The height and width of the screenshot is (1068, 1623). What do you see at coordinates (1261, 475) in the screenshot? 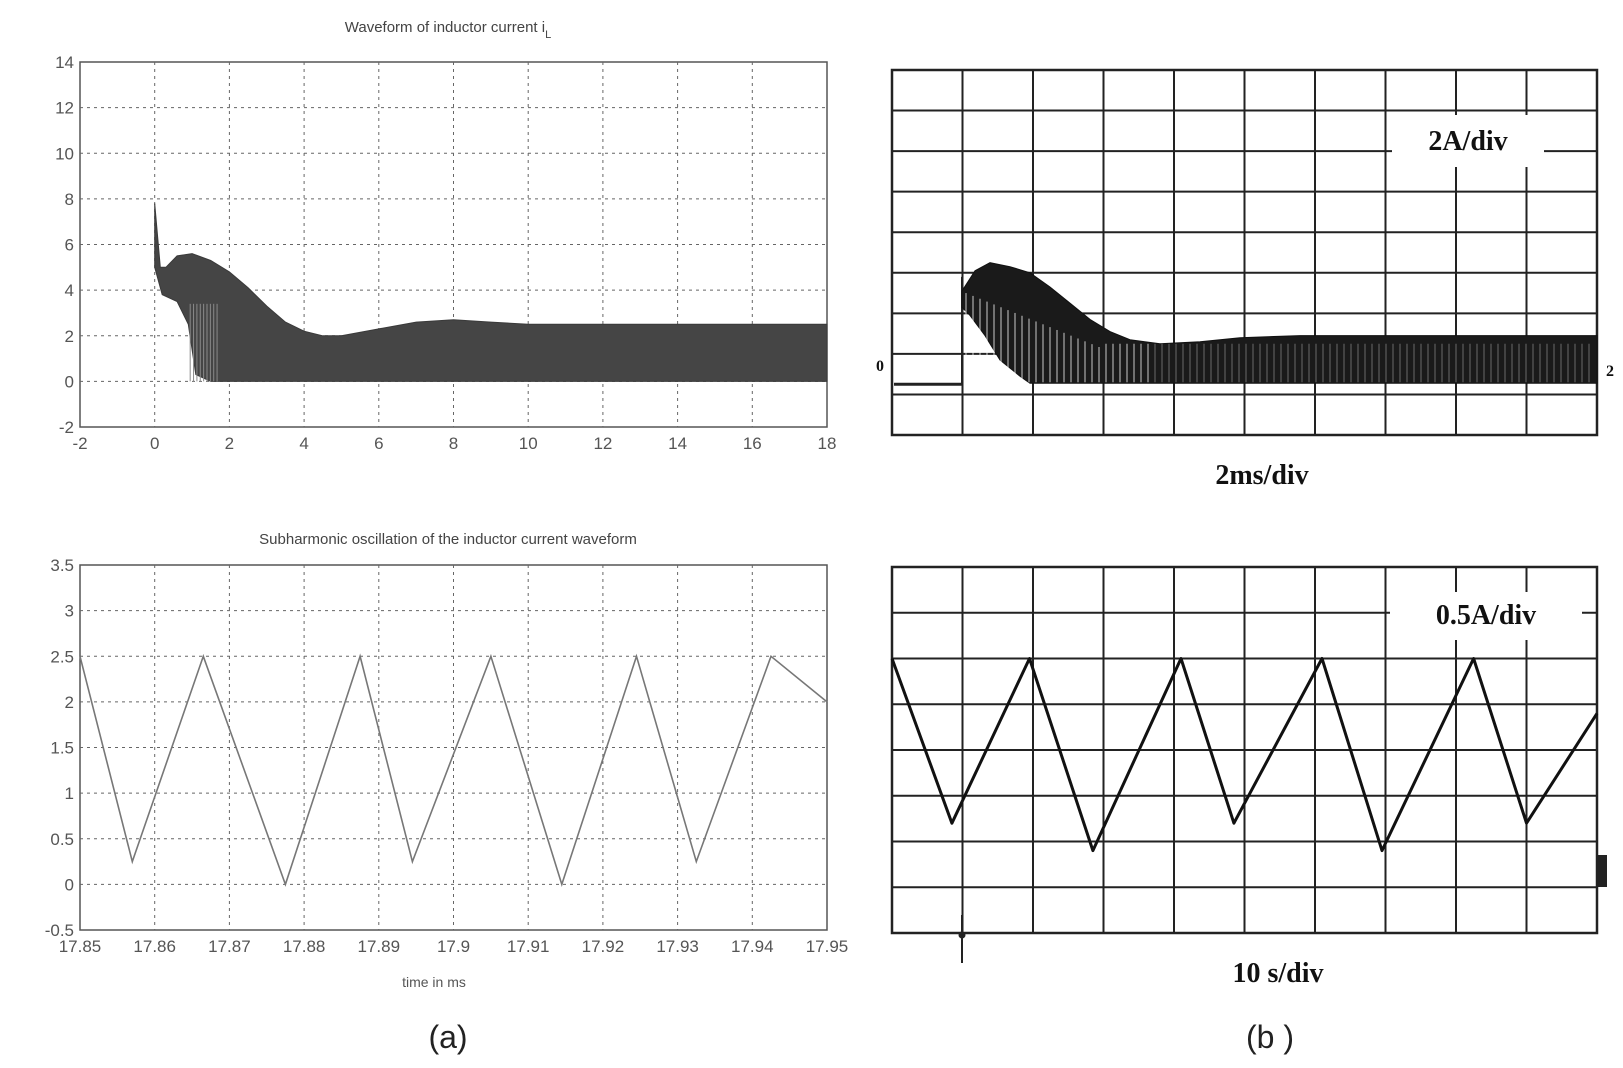
I see `time-base-label: 2ms/div` at bounding box center [1261, 475].